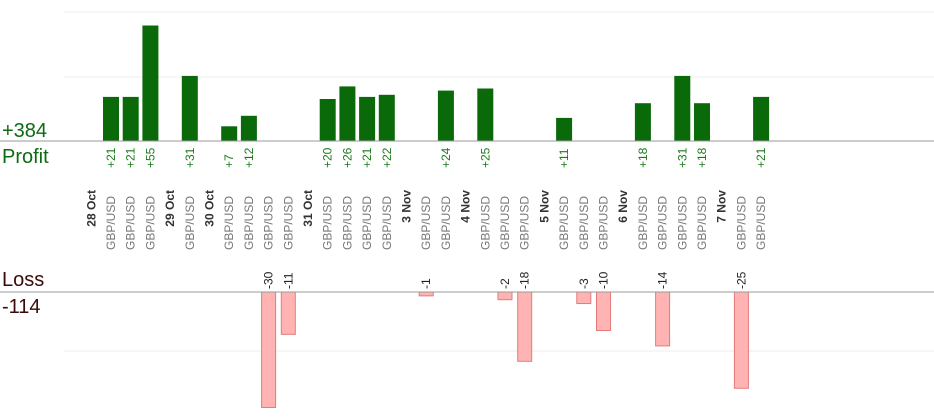 This screenshot has width=934, height=420. I want to click on value-label: -14, so click(663, 280).